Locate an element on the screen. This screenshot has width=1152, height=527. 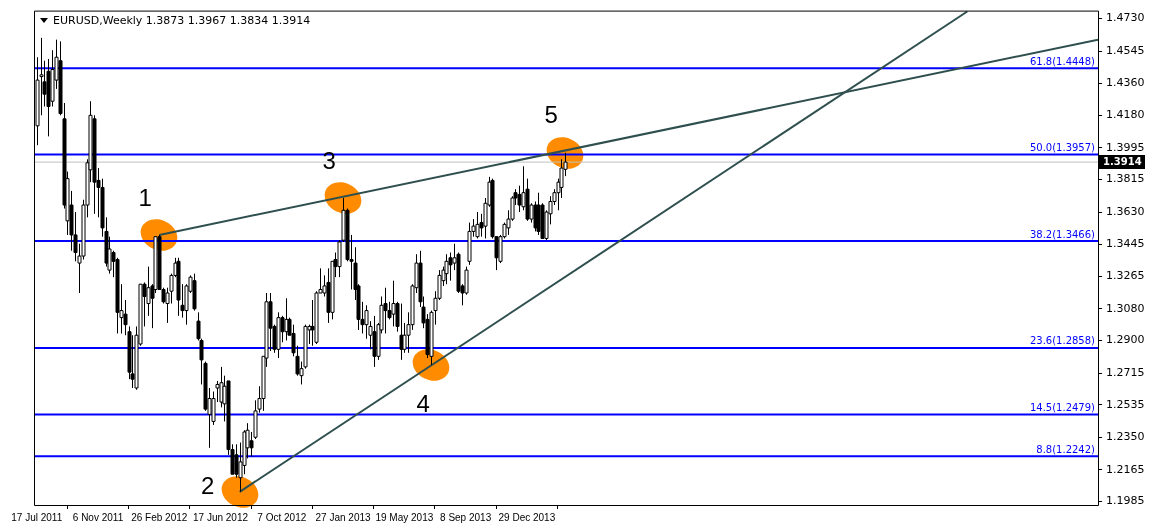
y-tick-label: 1.3080 is located at coordinates (1125, 308).